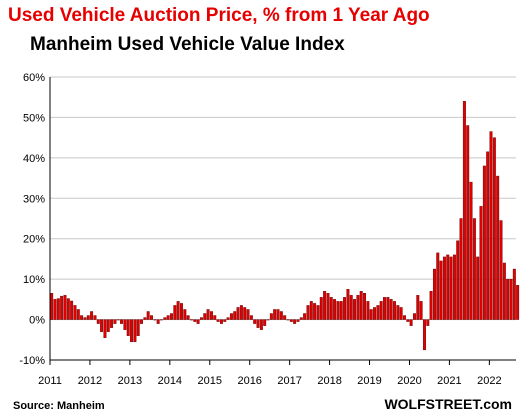  Describe the element at coordinates (59, 406) in the screenshot. I see `source-note: Source: Manheim` at that location.